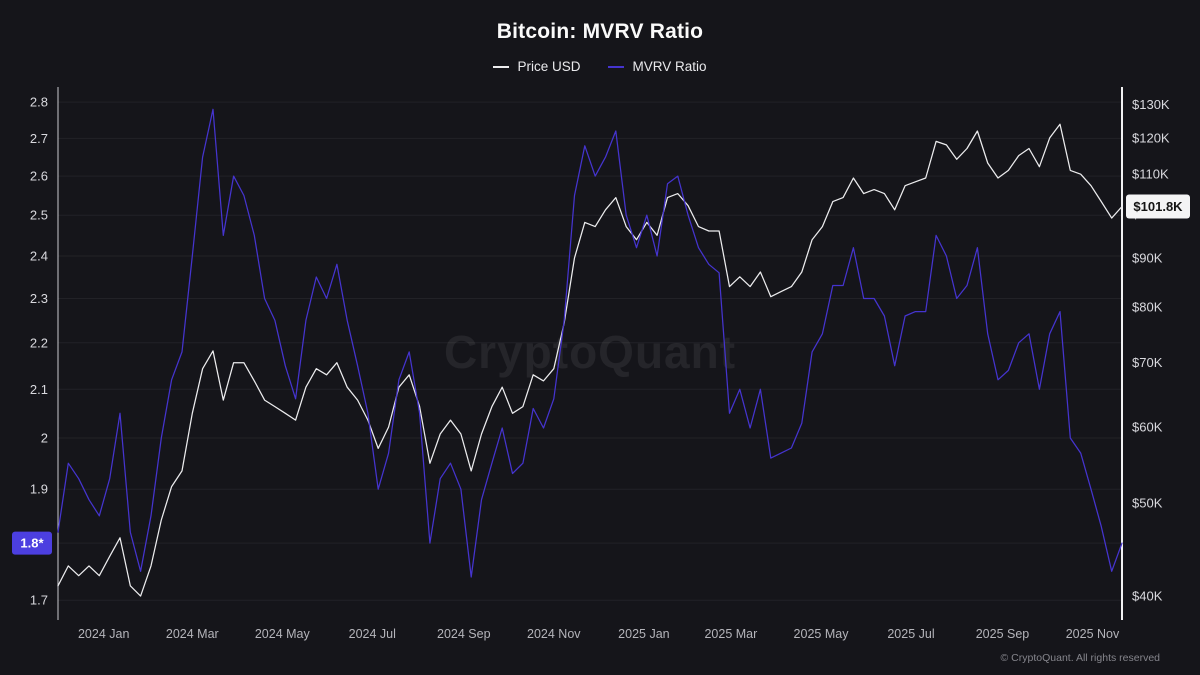 Image resolution: width=1200 pixels, height=675 pixels. What do you see at coordinates (1147, 257) in the screenshot?
I see `svg-text: $90K` at bounding box center [1147, 257].